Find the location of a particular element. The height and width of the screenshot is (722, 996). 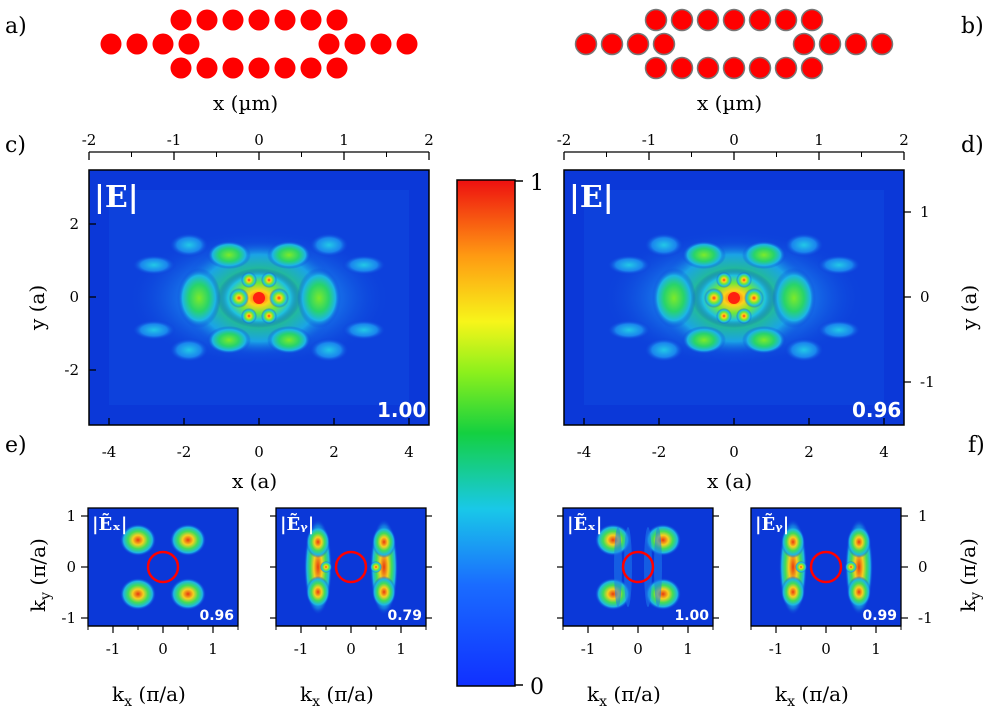

k-xlabel-1: kx (π/a) is located at coordinates (149, 696).